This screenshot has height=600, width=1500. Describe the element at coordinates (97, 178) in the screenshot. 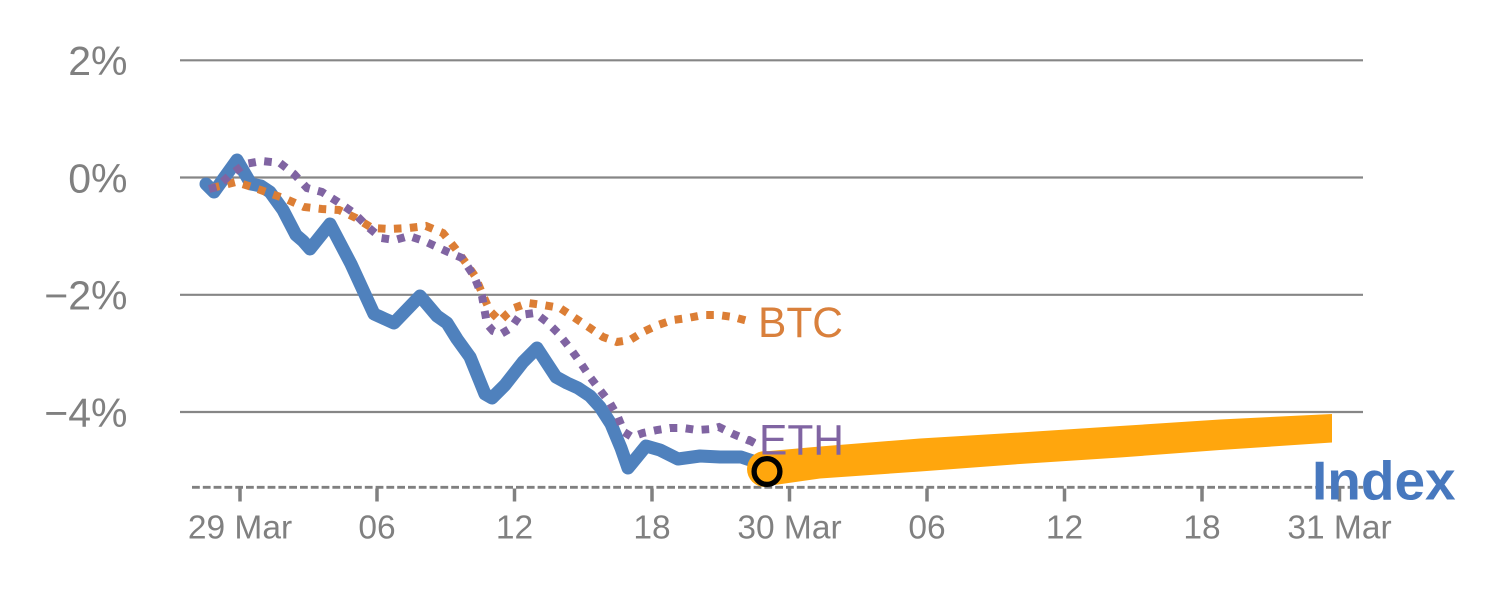

I see `svg-text: 0%` at that location.